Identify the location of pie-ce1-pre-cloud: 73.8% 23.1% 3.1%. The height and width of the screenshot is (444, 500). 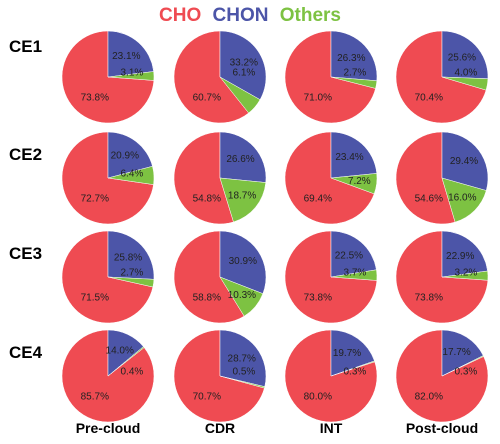
(108, 77).